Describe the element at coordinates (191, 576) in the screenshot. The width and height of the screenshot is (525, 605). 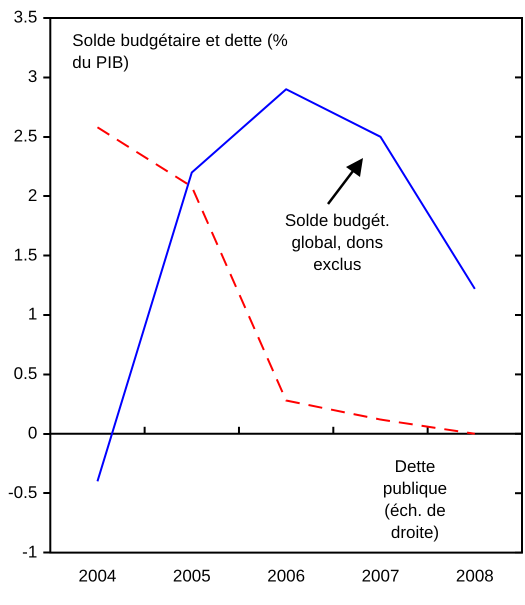
I see `x-tick-label: 2005` at that location.